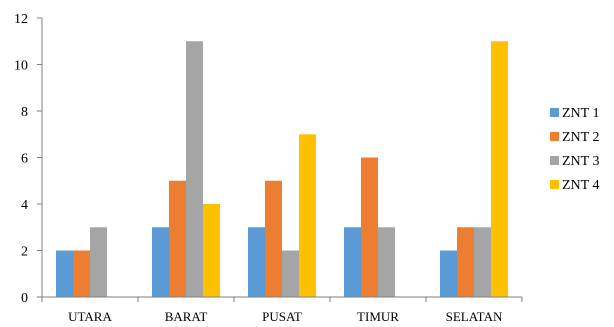 Image resolution: width=614 pixels, height=327 pixels. I want to click on x-tick-label: SELATAN, so click(474, 316).